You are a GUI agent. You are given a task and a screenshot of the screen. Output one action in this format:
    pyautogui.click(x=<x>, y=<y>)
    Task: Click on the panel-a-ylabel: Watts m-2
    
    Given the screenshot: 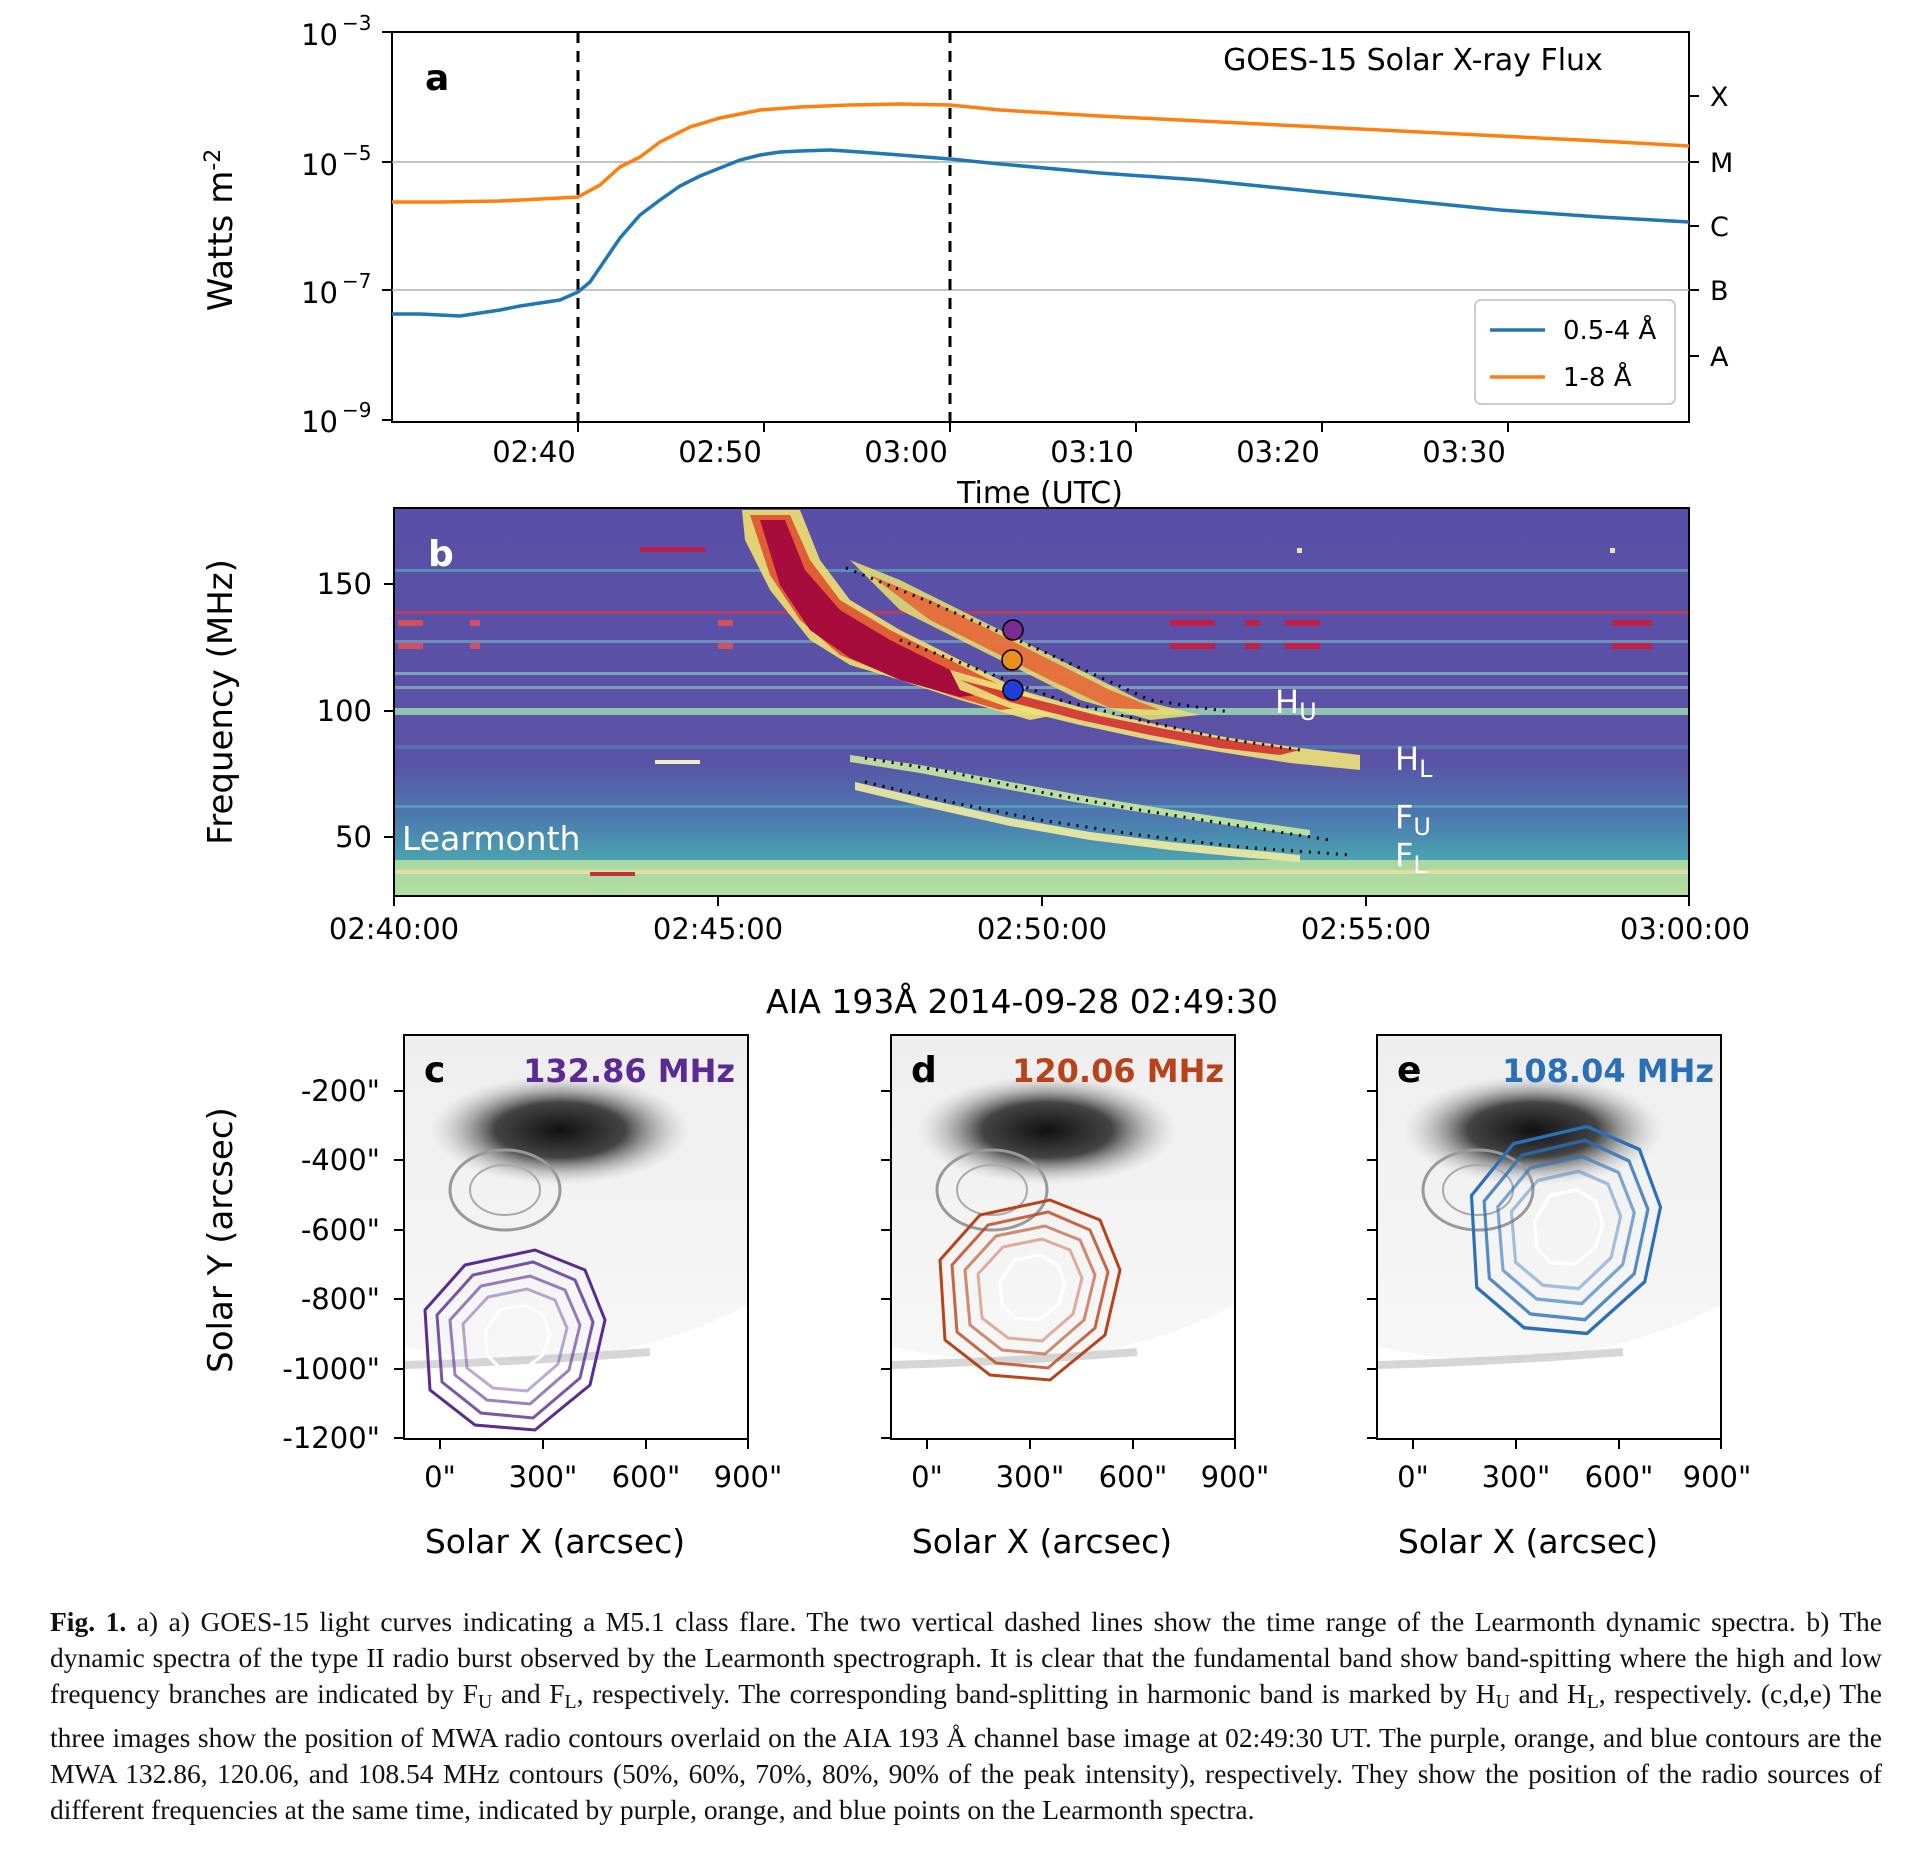 What is the action you would take?
    pyautogui.click(x=221, y=230)
    